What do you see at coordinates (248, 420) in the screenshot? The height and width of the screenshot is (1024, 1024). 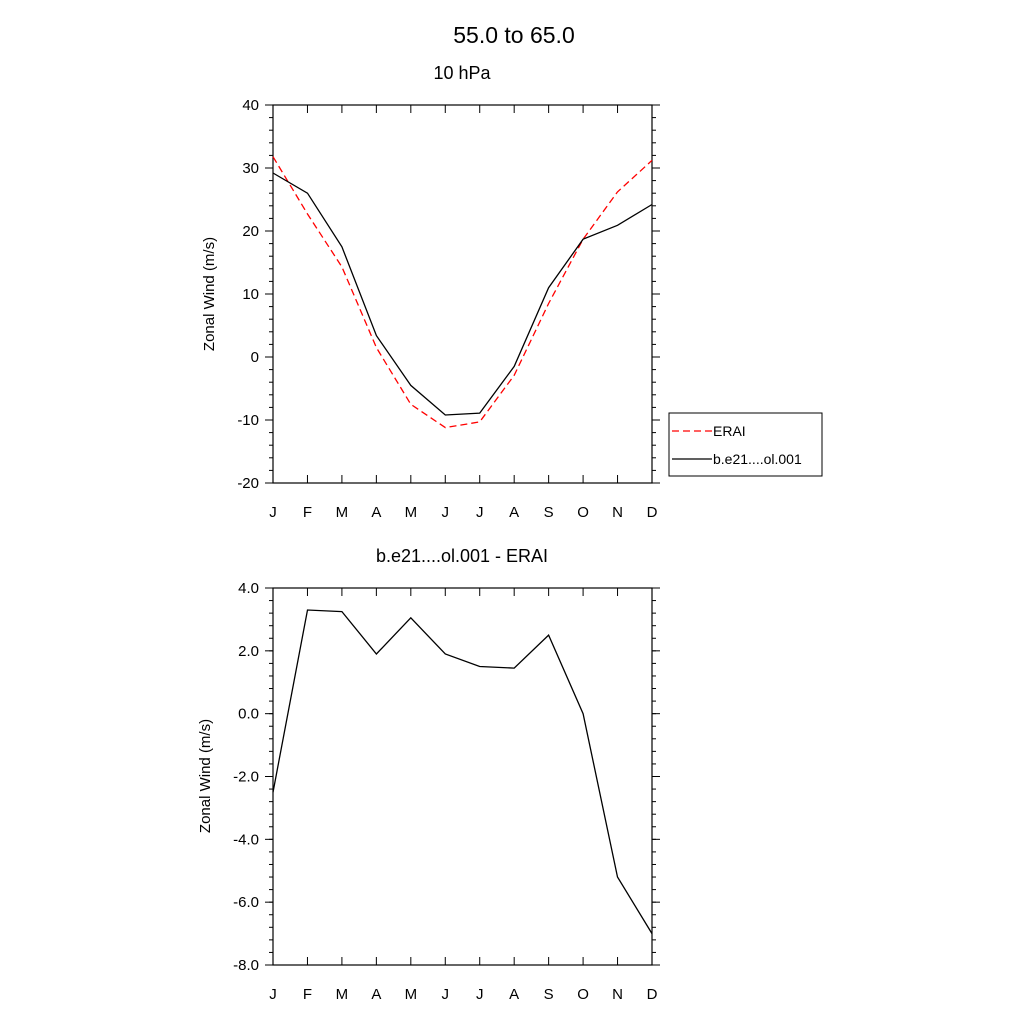 I see `y-tick-label-1: -10` at bounding box center [248, 420].